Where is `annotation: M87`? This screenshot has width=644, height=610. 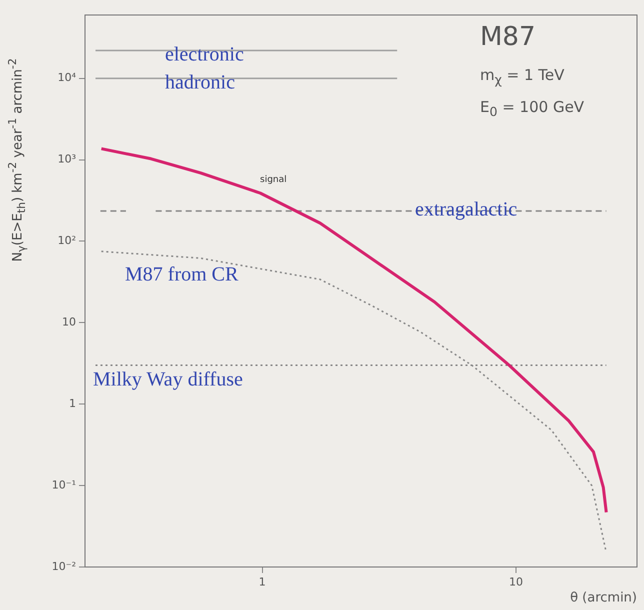 annotation: M87 is located at coordinates (508, 37).